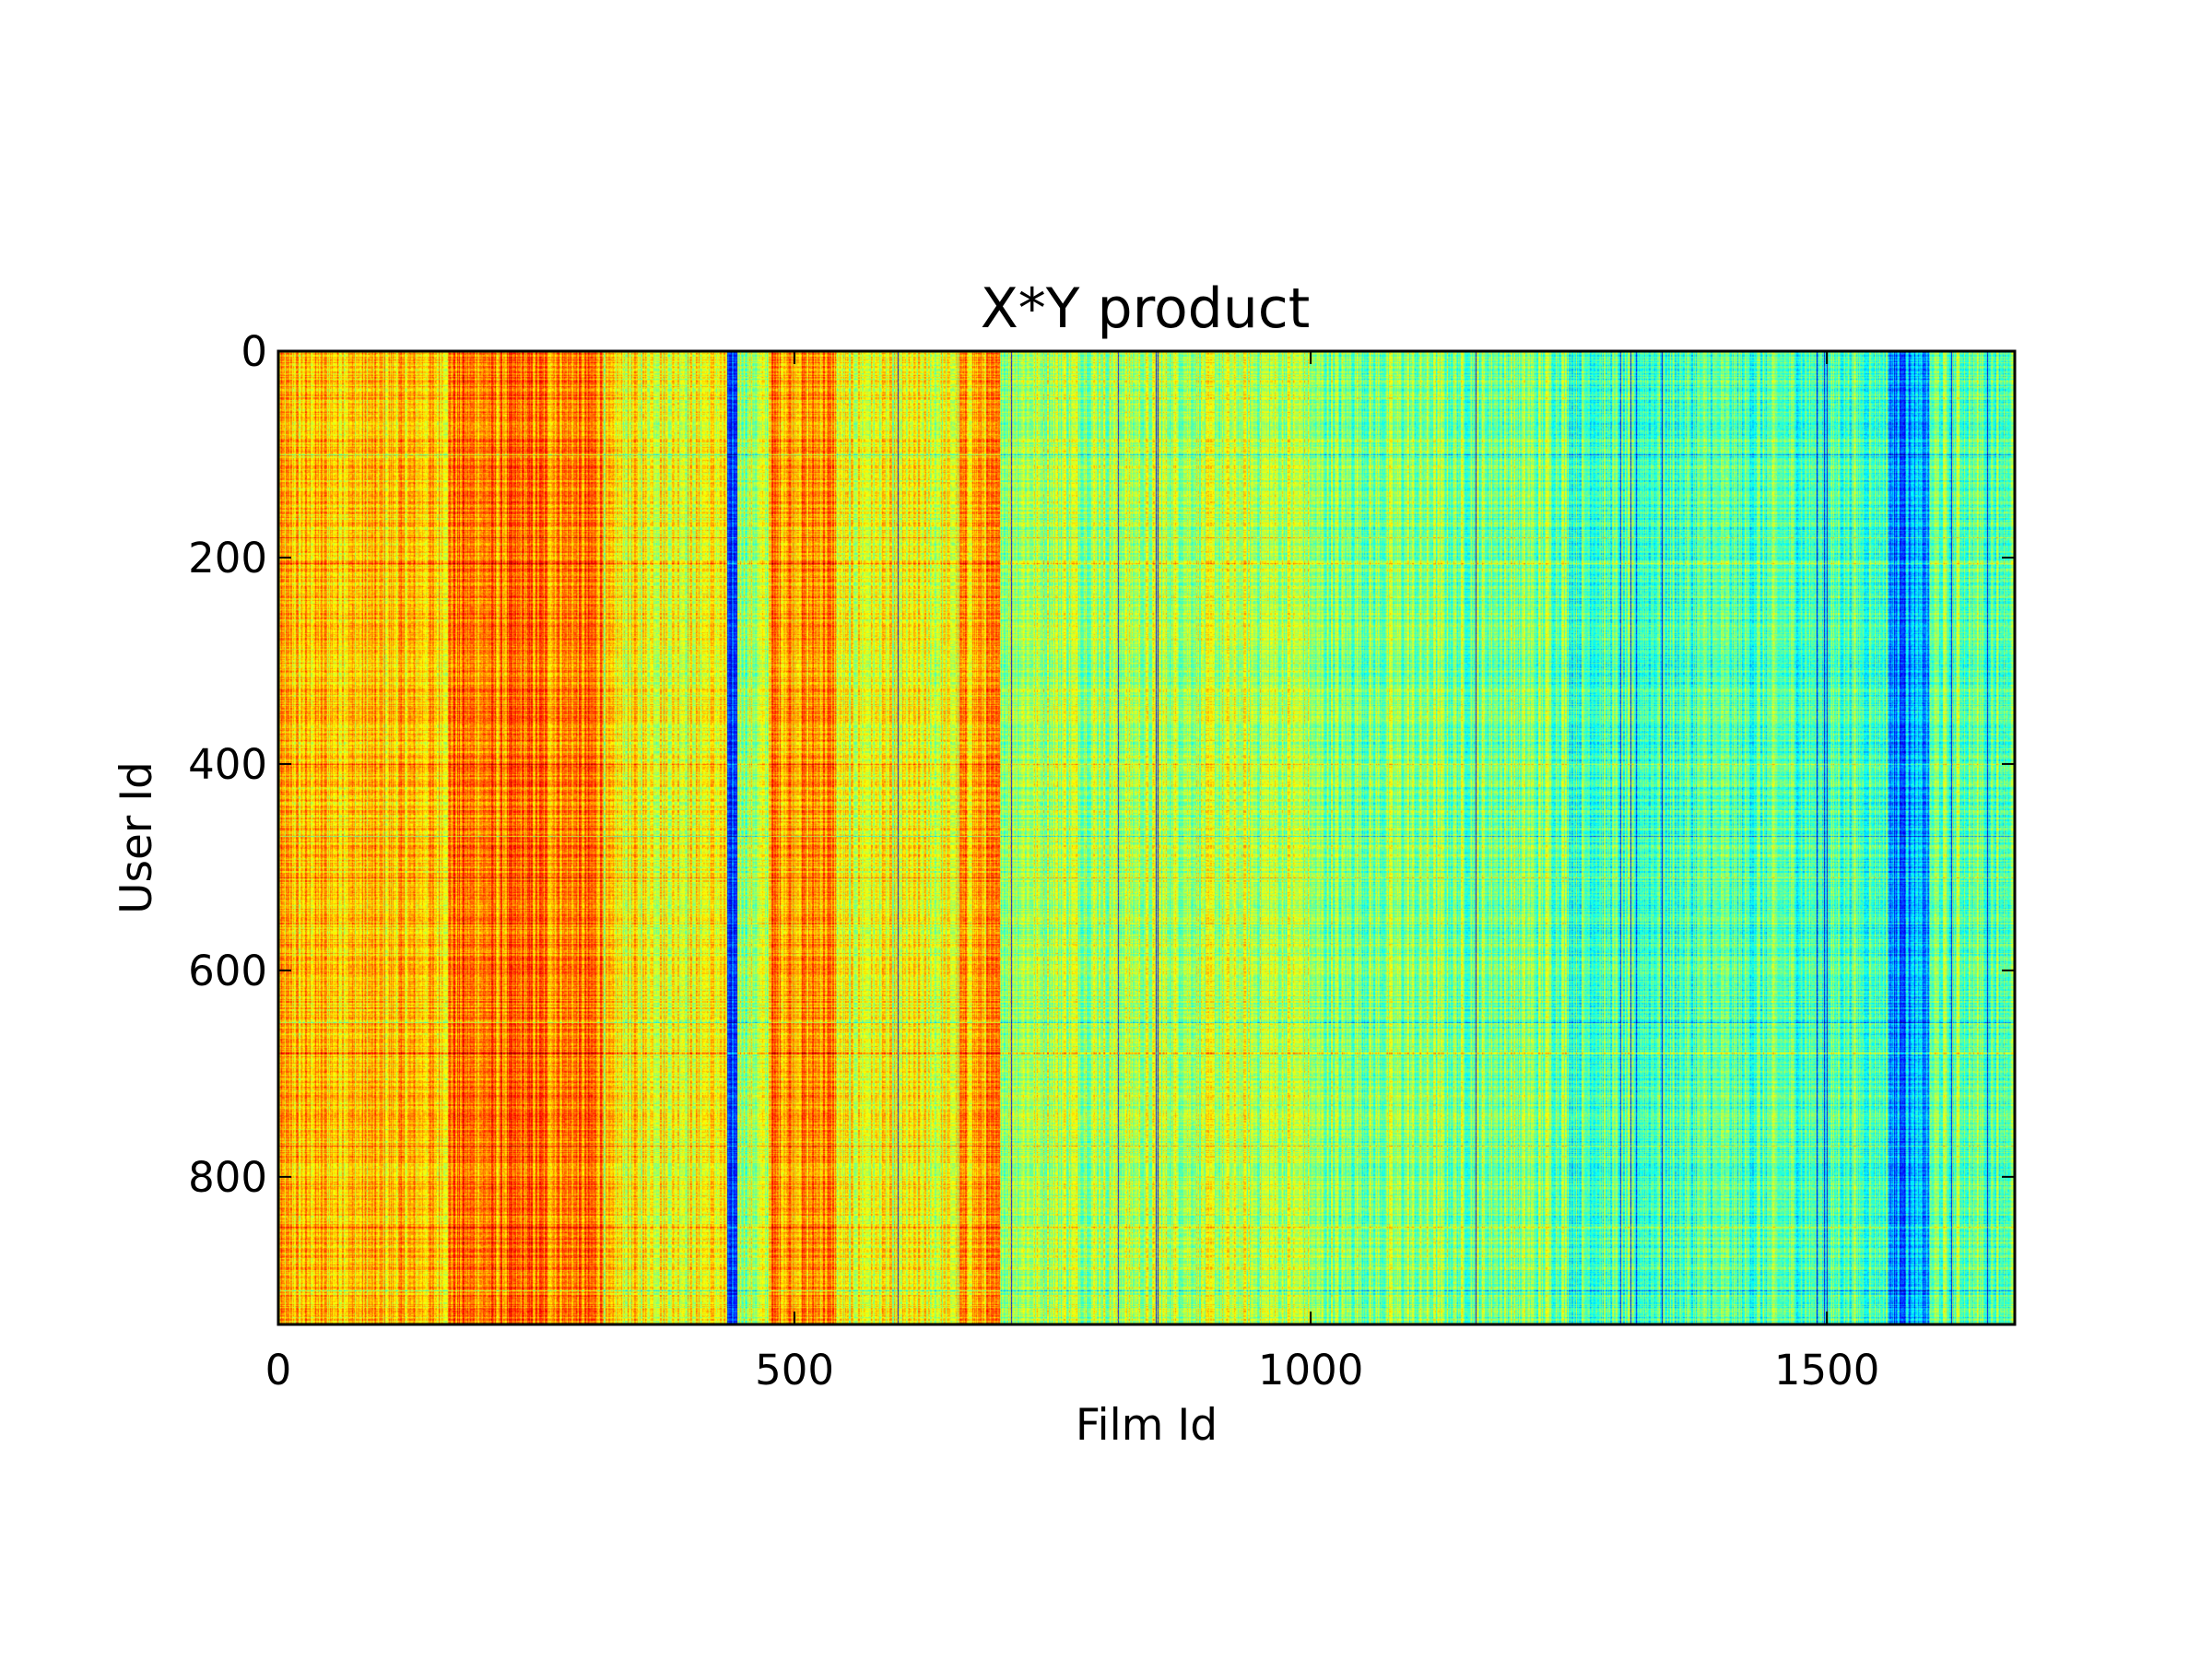 The height and width of the screenshot is (1659, 2212). Describe the element at coordinates (137, 837) in the screenshot. I see `y-axis-label: User Id` at that location.